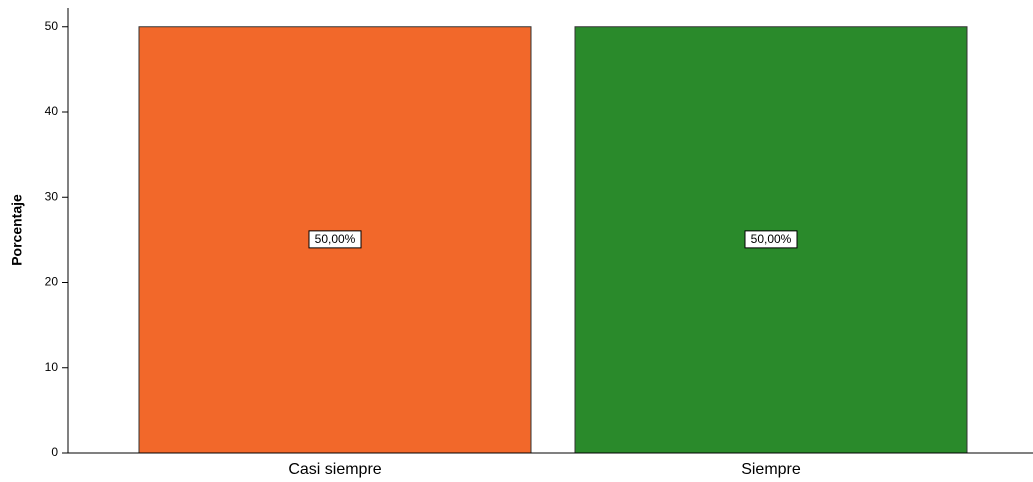  What do you see at coordinates (771, 469) in the screenshot?
I see `x-tick-label: Siempre` at bounding box center [771, 469].